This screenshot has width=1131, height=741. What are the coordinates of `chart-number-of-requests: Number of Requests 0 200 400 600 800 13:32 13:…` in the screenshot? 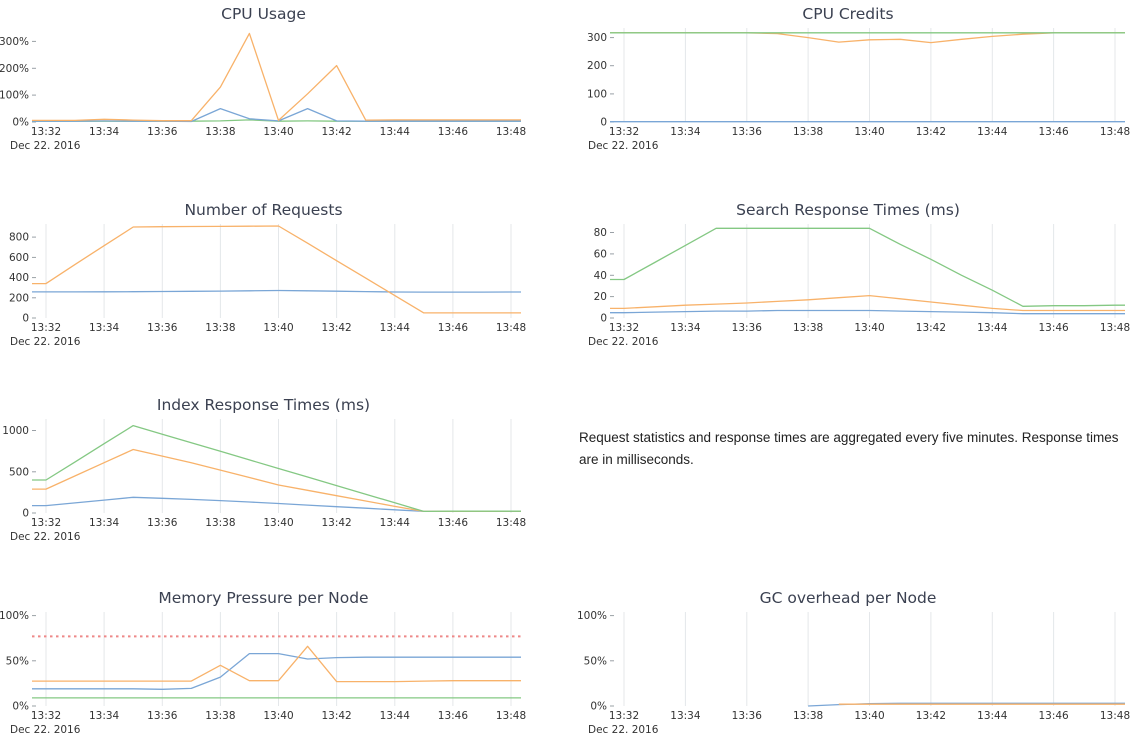 It's located at (282, 269).